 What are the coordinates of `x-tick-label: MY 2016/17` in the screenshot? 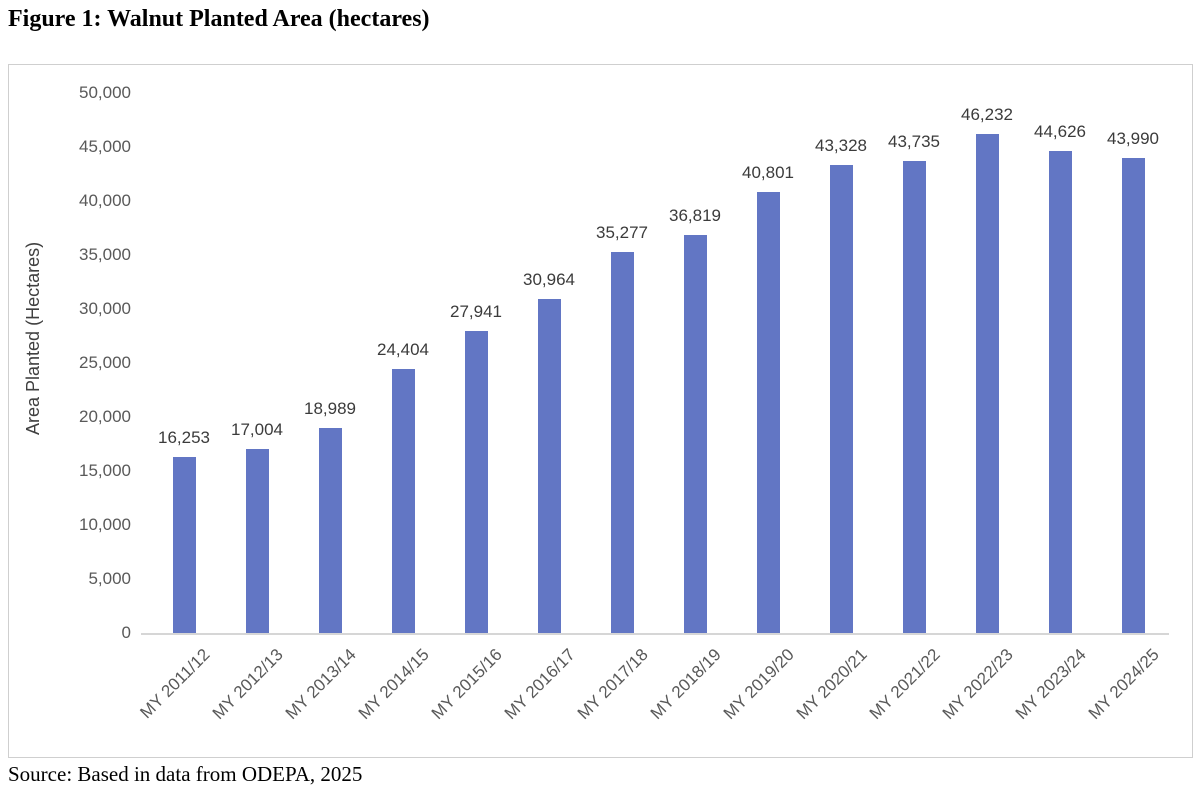 It's located at (539, 684).